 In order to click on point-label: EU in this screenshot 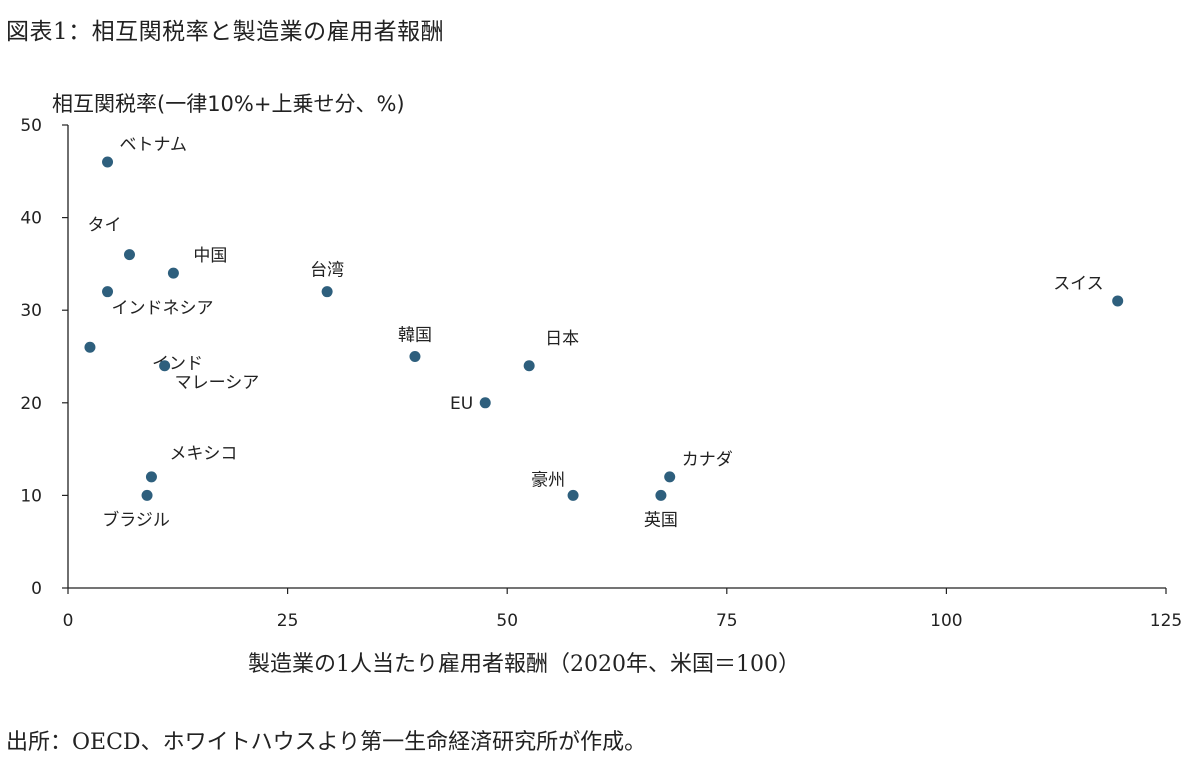, I will do `click(461, 404)`.